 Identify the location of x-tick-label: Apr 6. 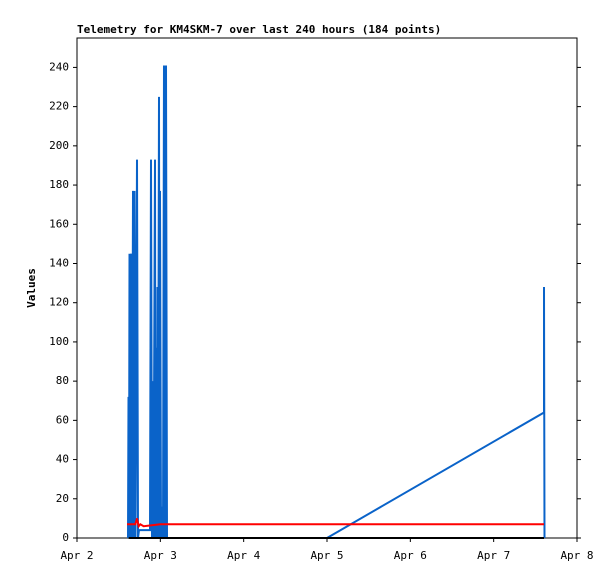
(410, 555).